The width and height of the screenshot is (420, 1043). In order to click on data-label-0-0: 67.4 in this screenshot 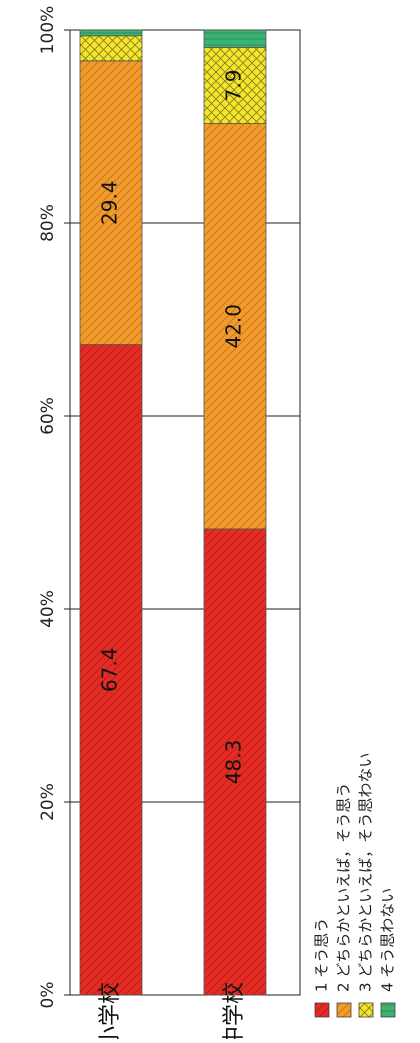, I will do `click(110, 670)`.